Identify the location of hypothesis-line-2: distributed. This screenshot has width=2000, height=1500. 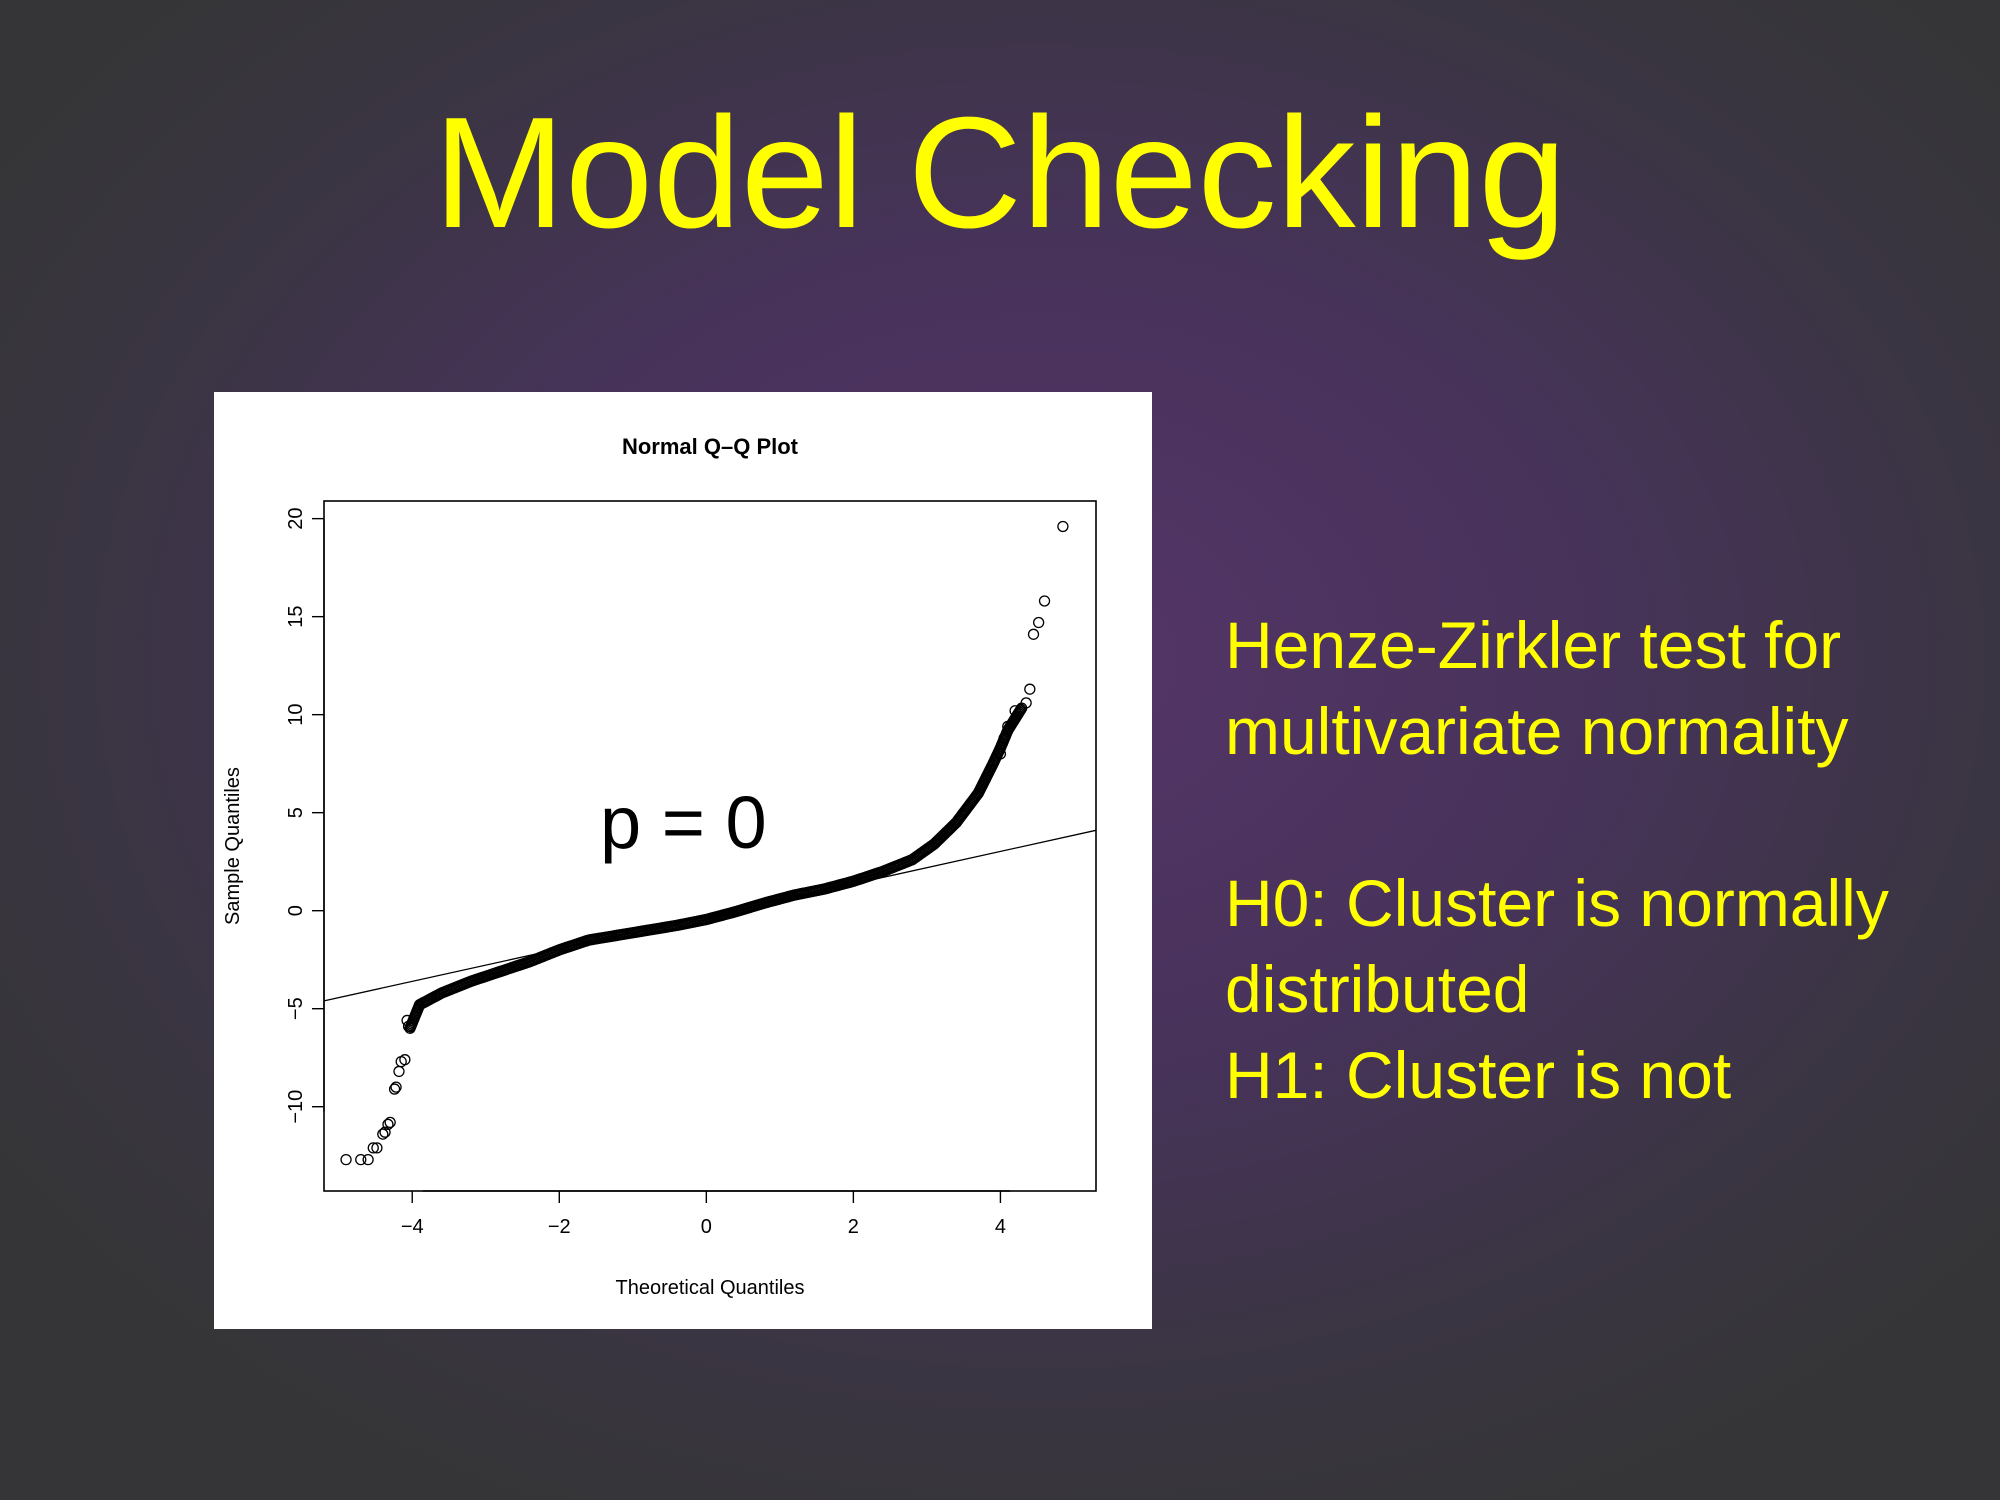
(1377, 989).